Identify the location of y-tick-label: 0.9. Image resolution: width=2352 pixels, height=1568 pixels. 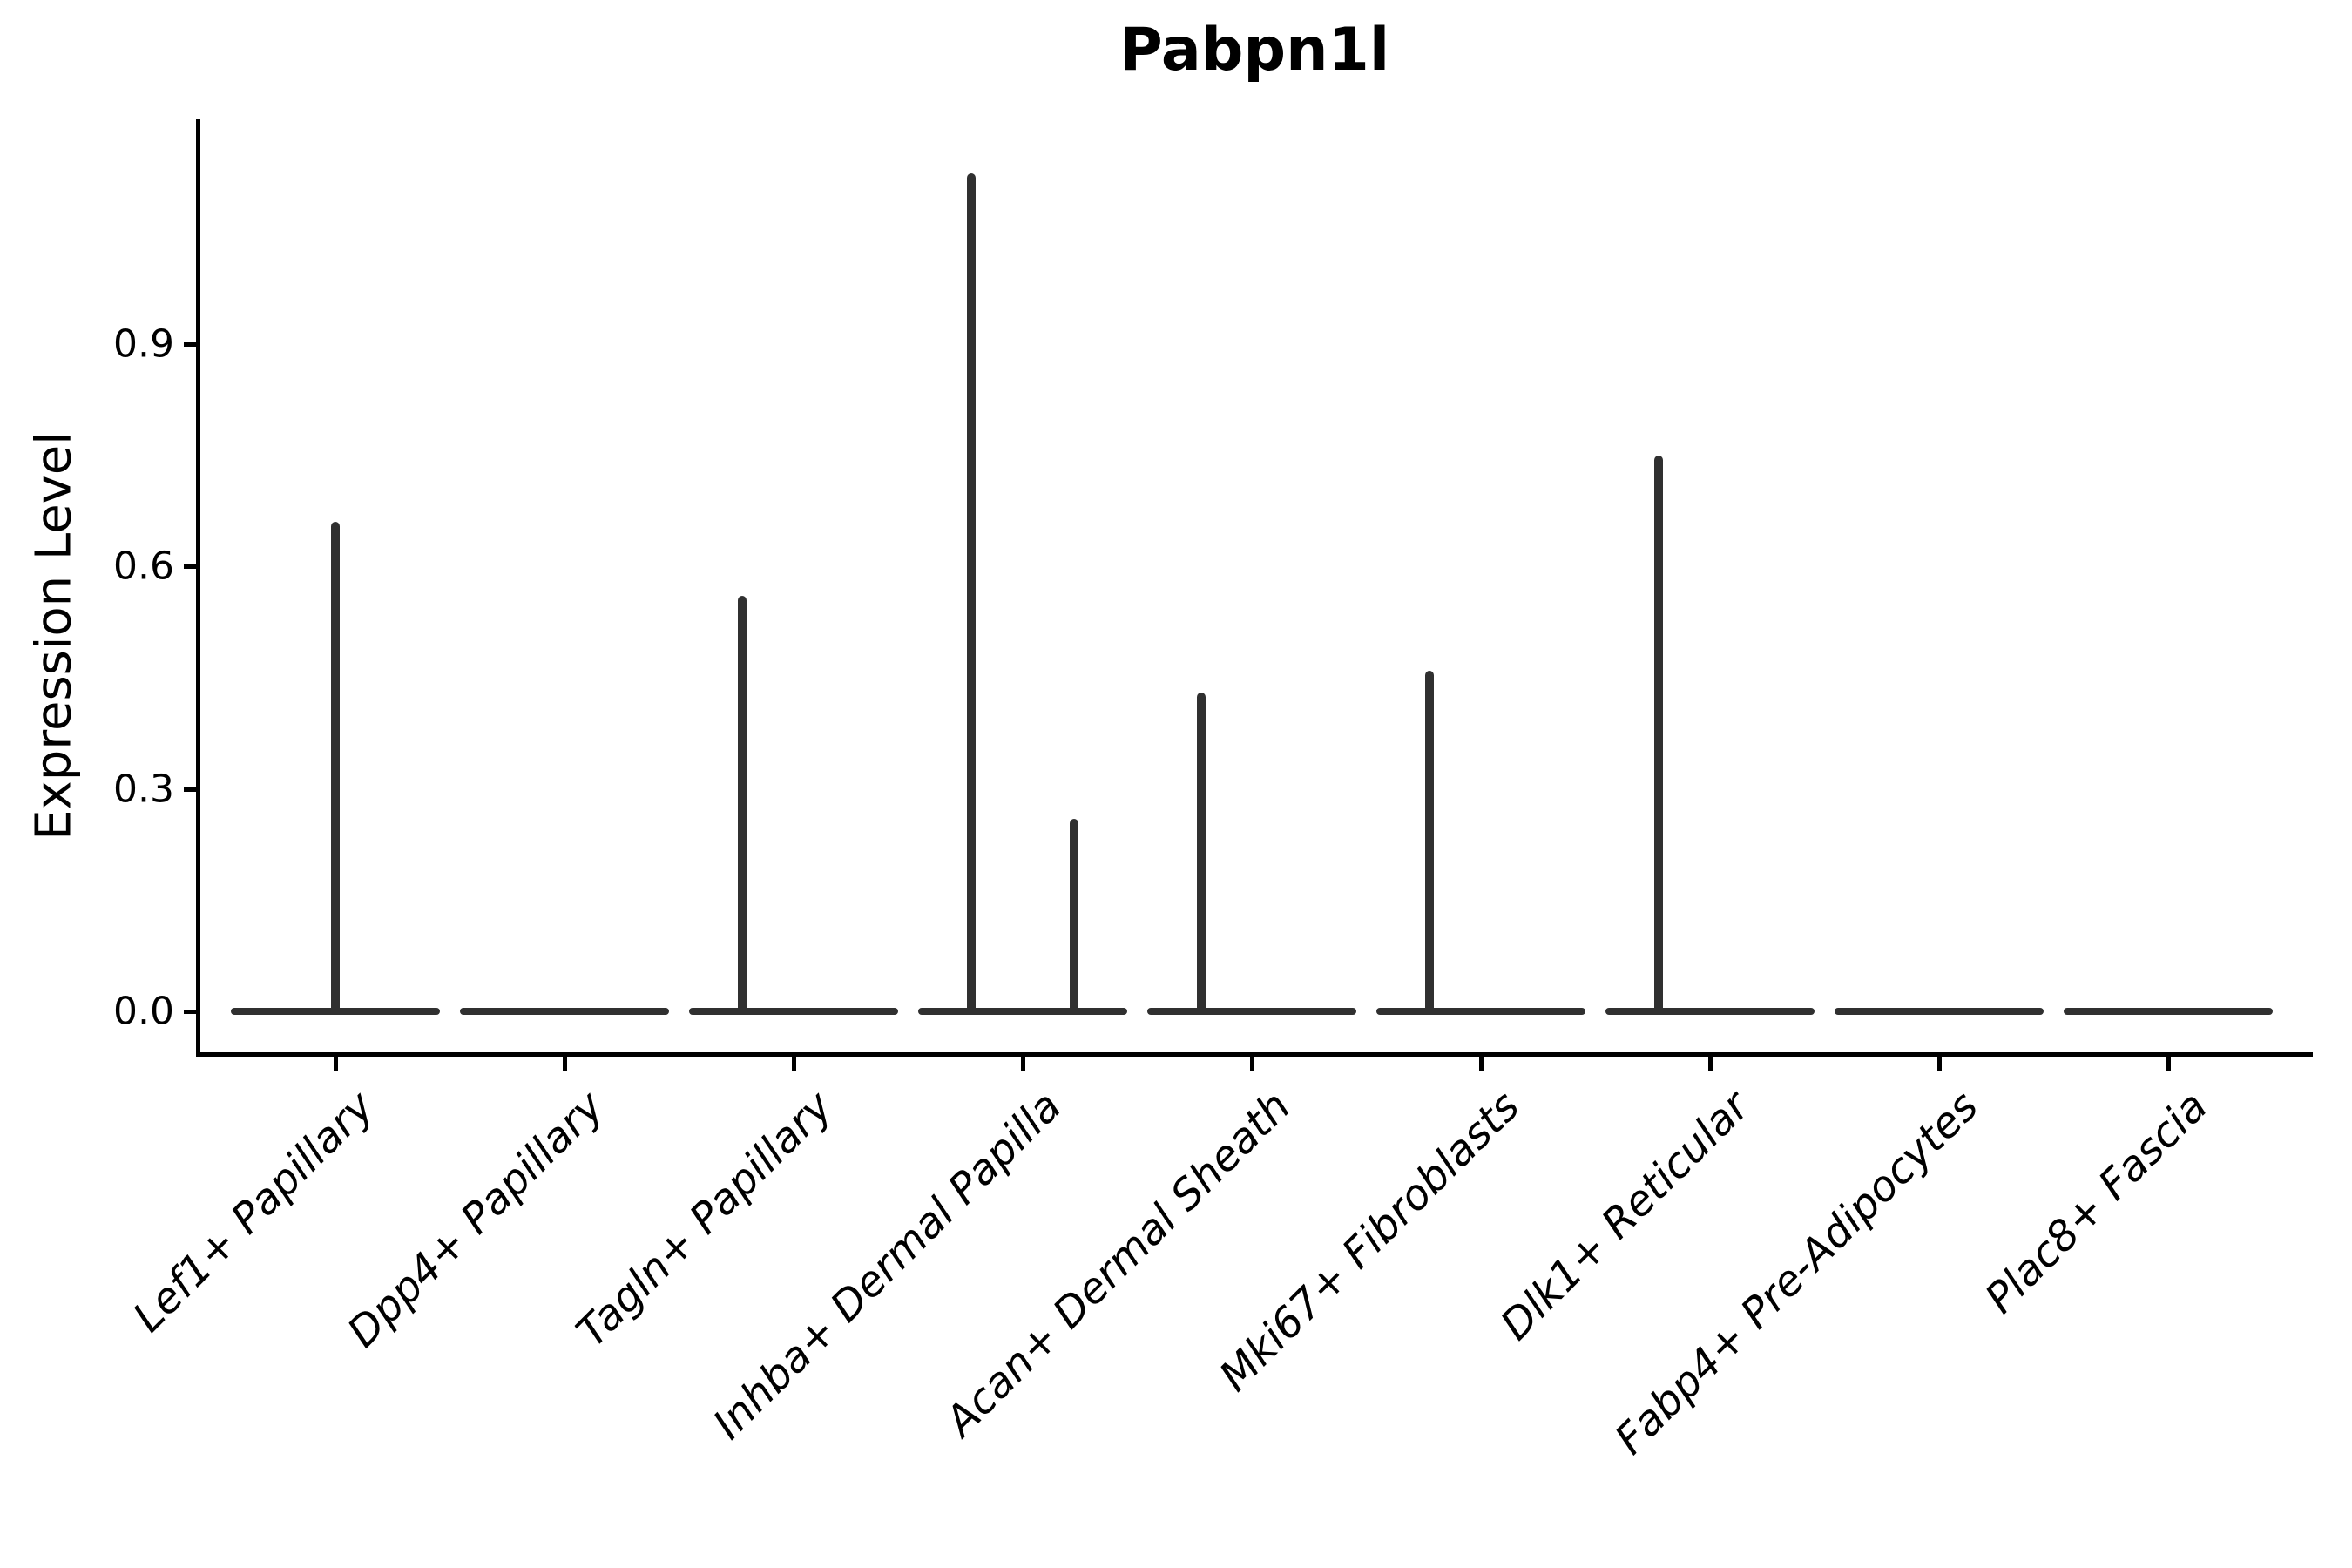
(143, 344).